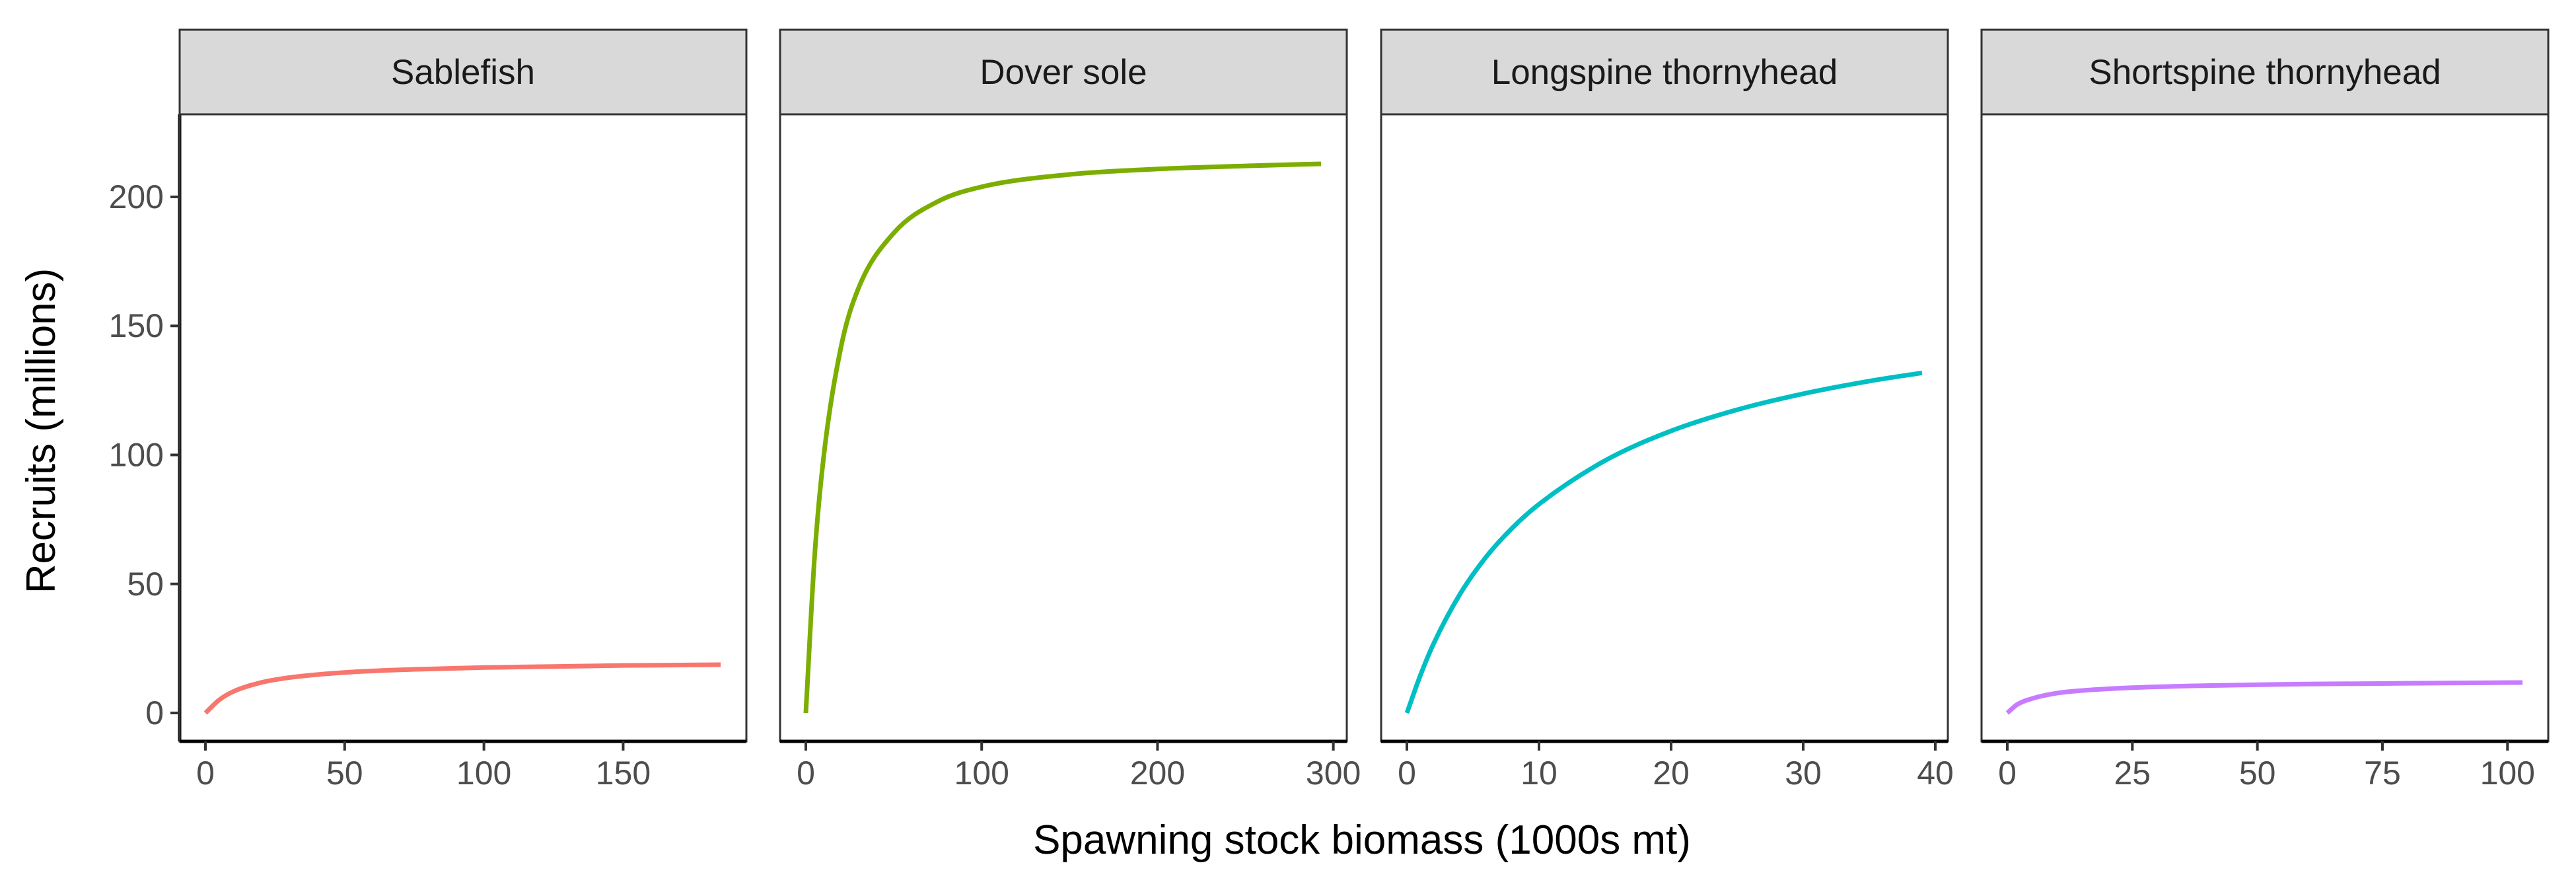 This screenshot has width=2576, height=892. What do you see at coordinates (154, 712) in the screenshot?
I see `y-tick-label: 0` at bounding box center [154, 712].